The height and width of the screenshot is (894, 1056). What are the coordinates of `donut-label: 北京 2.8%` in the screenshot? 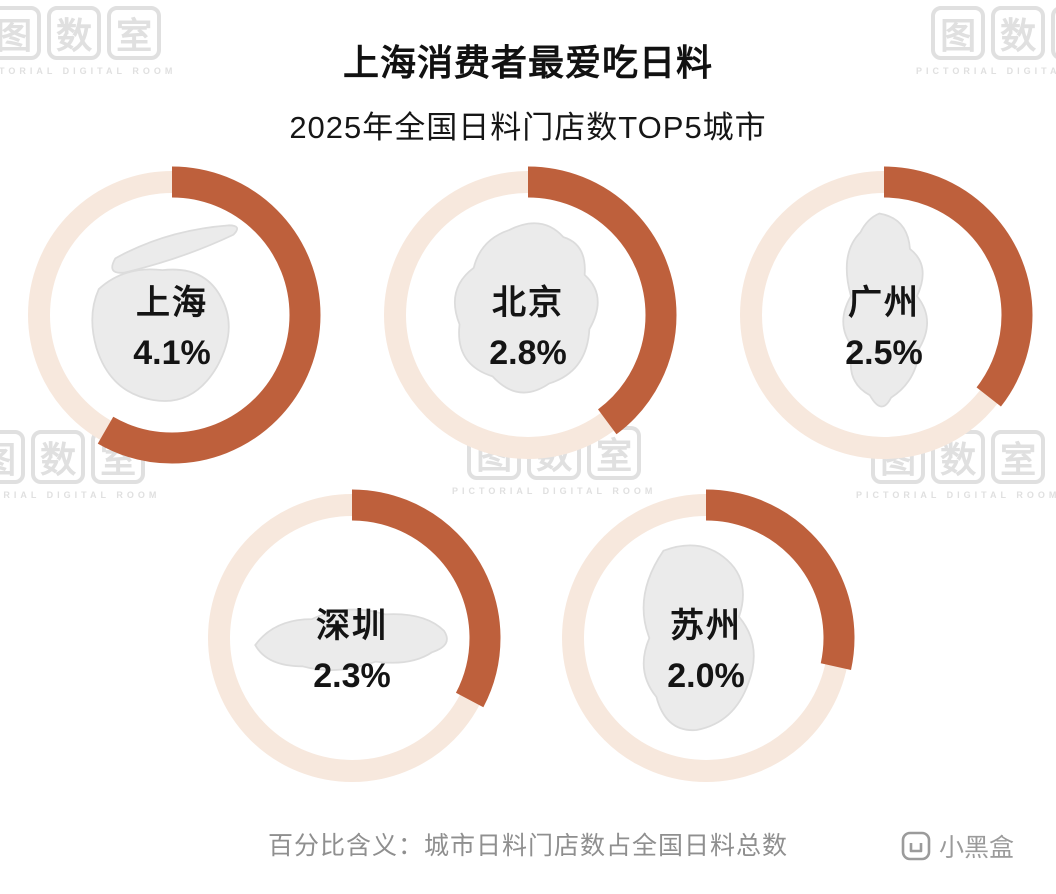 It's located at (528, 324).